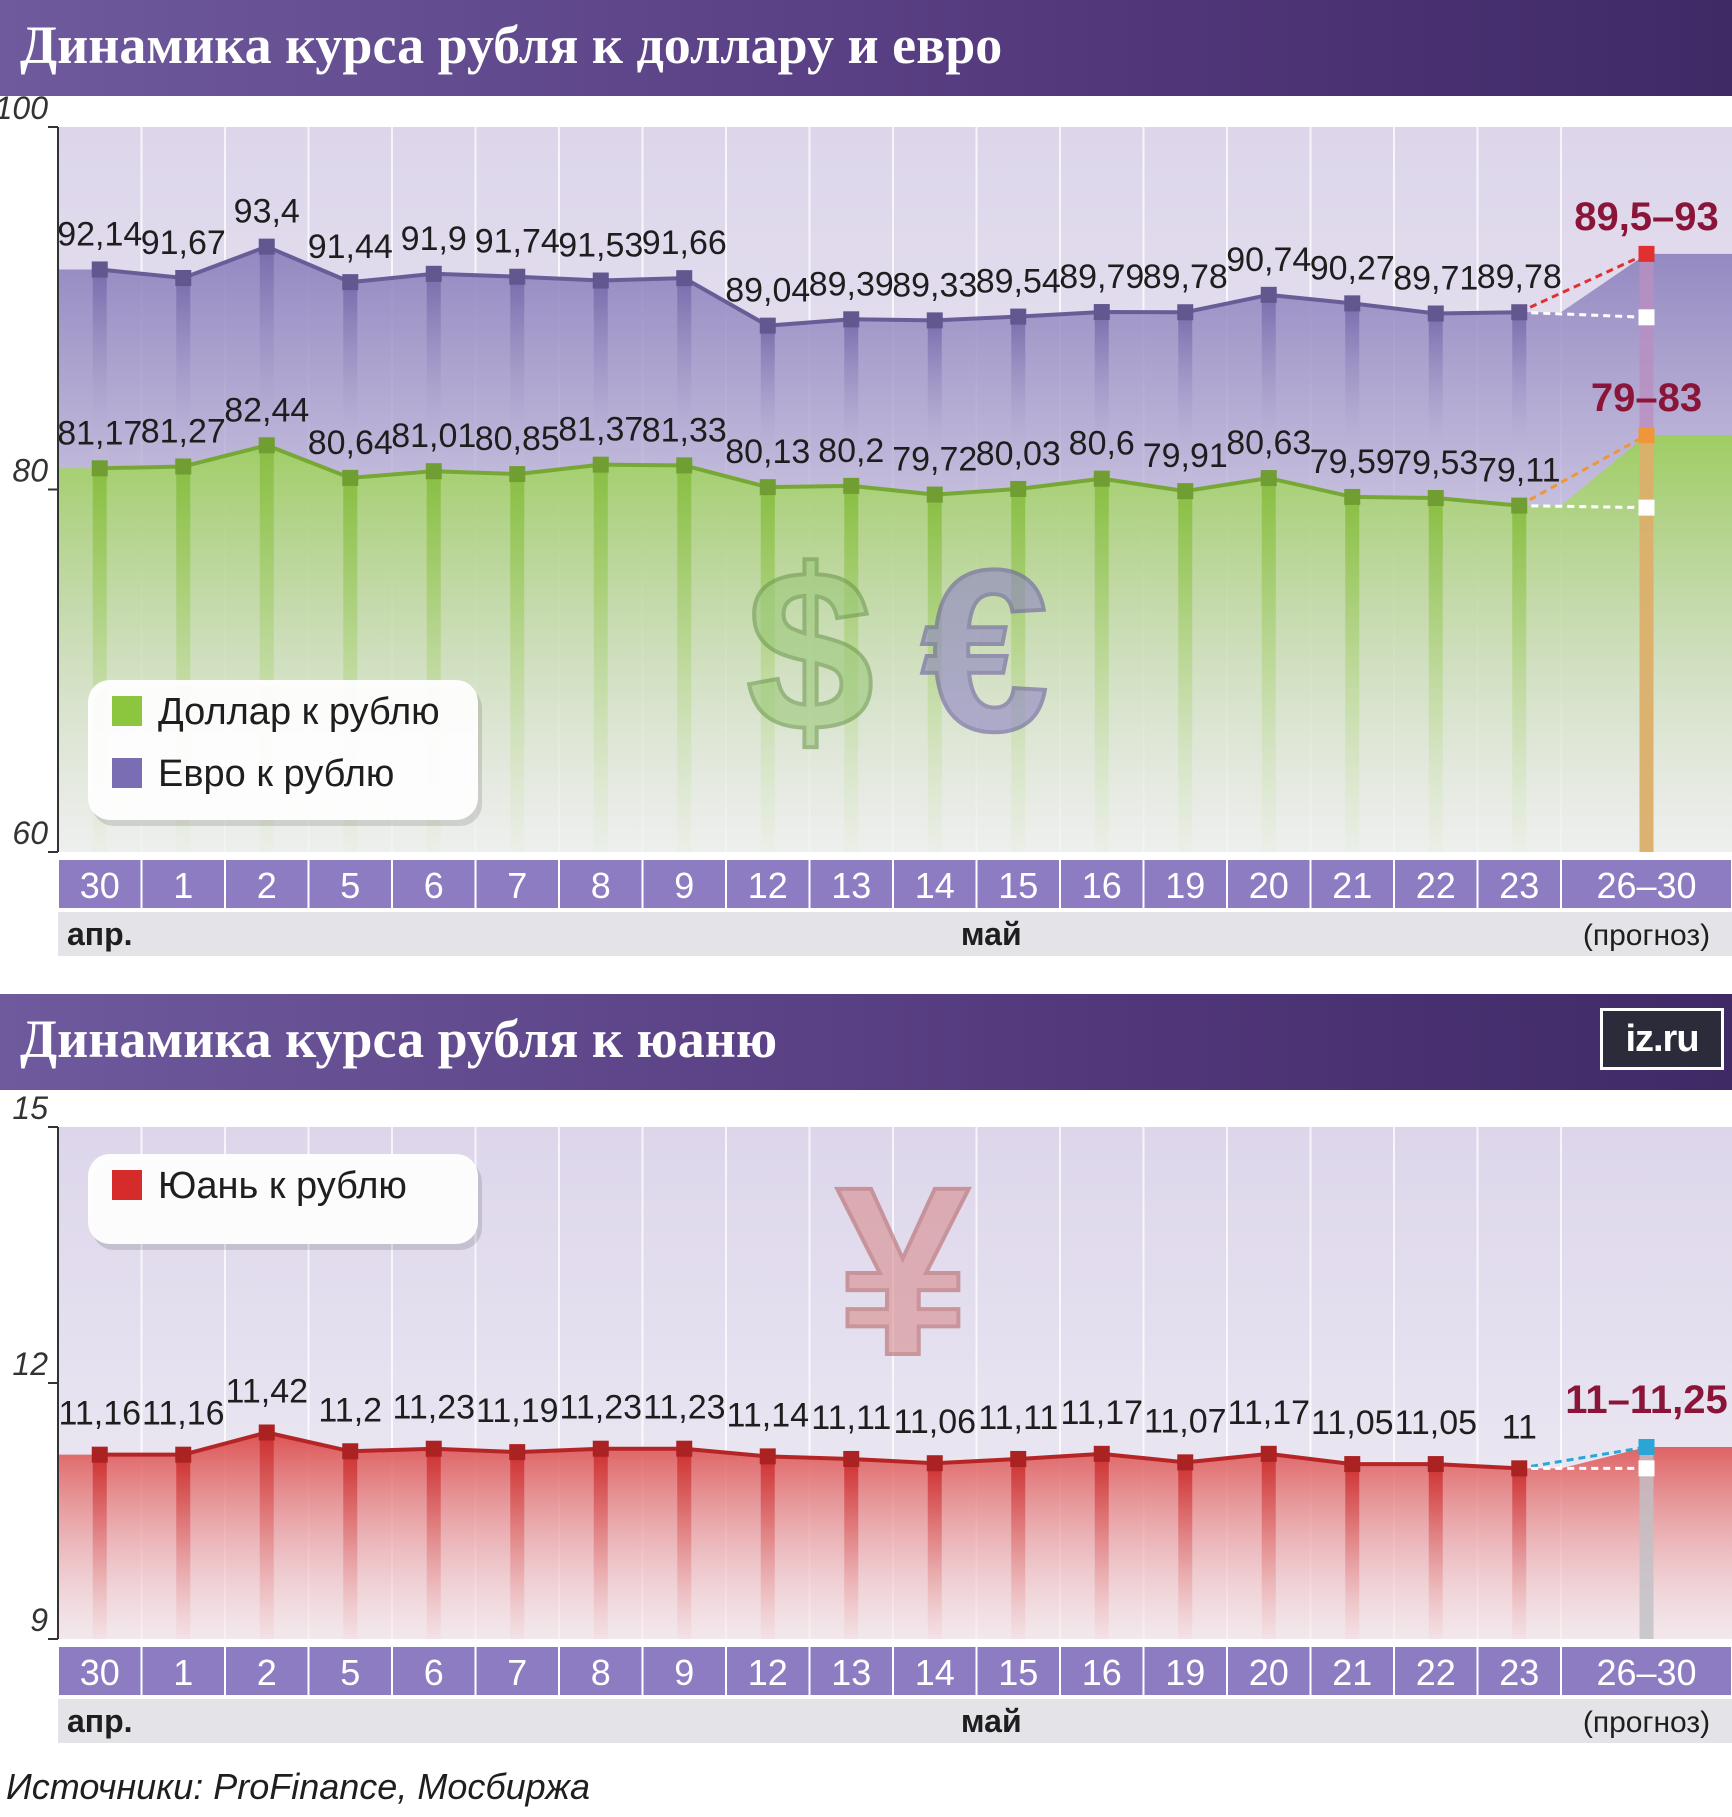  Describe the element at coordinates (266, 410) in the screenshot. I see `data-label: 82,44` at that location.